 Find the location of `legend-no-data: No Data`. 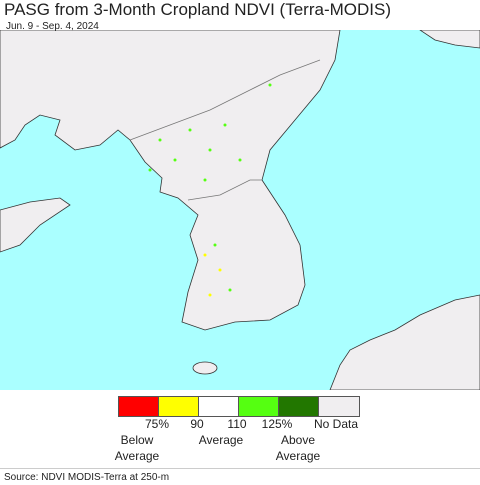

legend-no-data: No Data is located at coordinates (336, 424).